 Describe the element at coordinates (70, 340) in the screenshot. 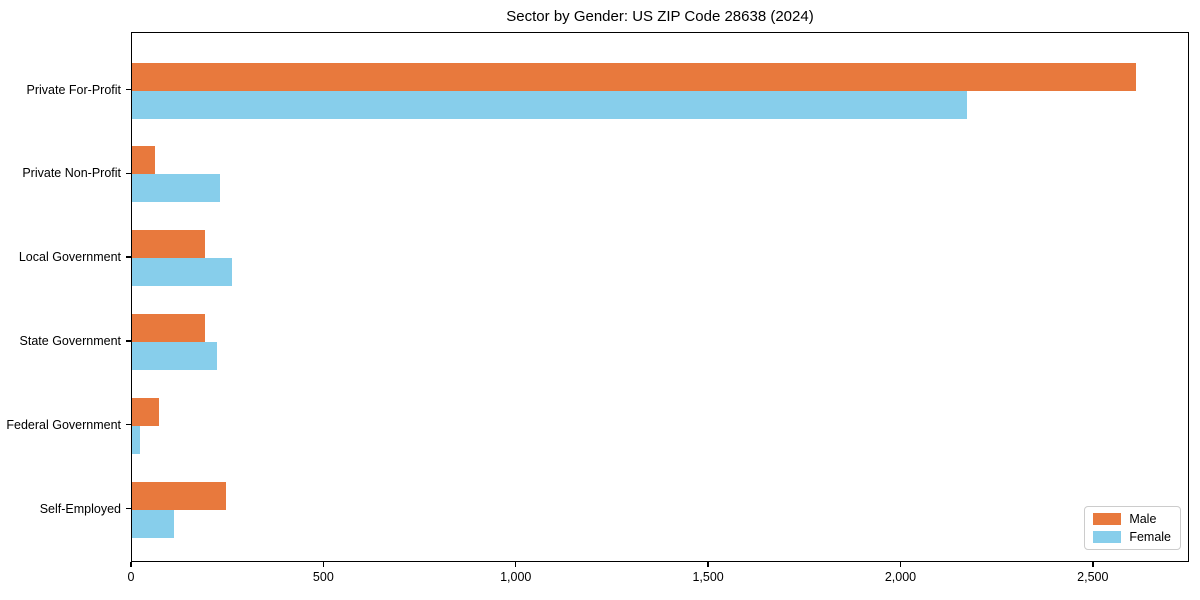

I see `y-tick-label: State Government` at that location.